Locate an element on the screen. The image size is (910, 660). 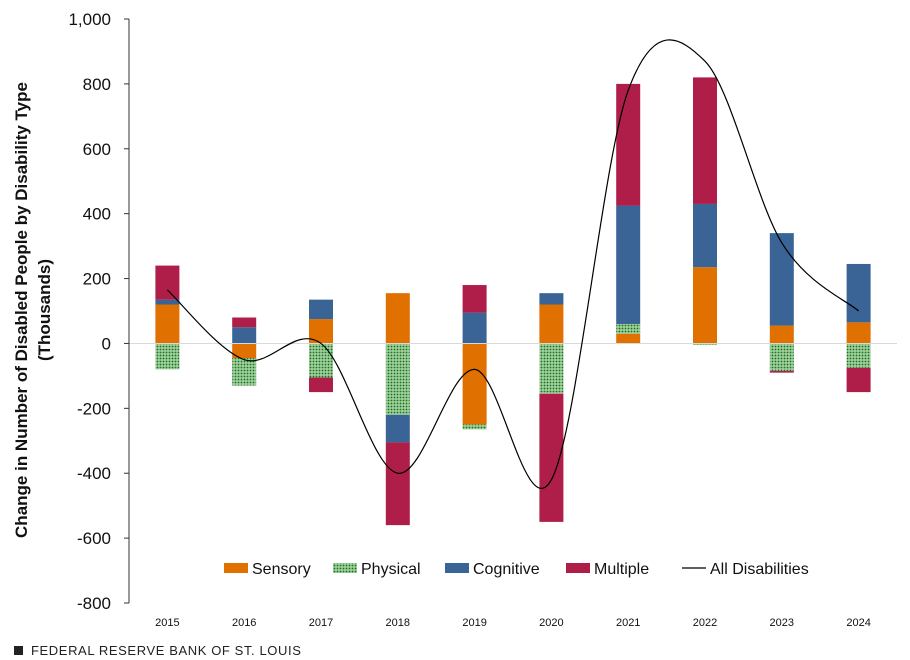
bar-multiple-2024 is located at coordinates (858, 380).